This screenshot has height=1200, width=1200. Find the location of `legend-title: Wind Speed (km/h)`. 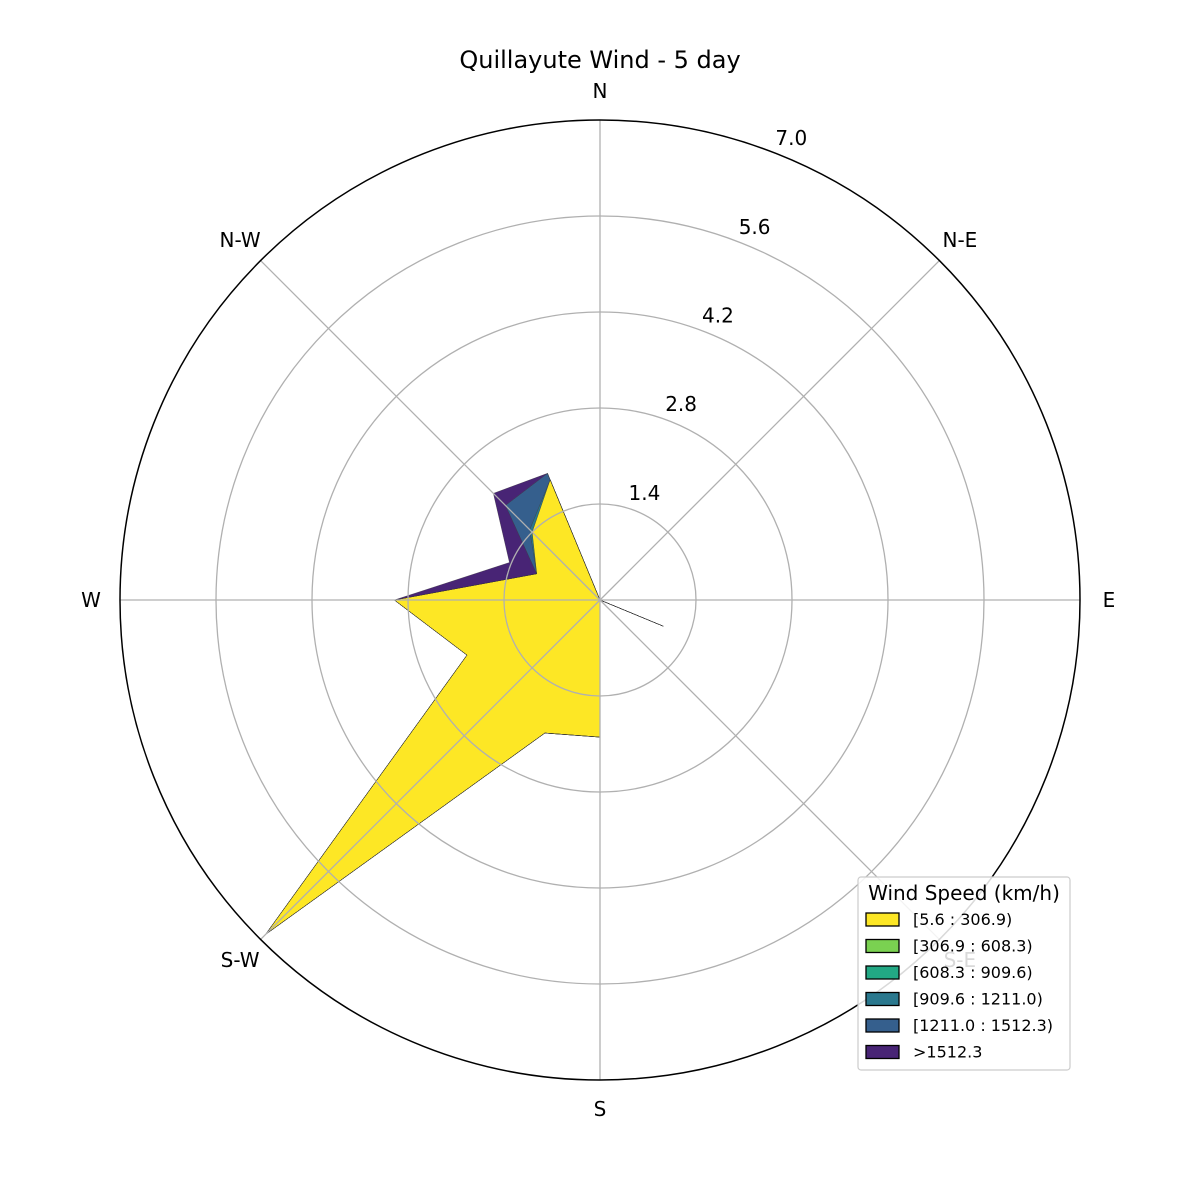

legend-title: Wind Speed (km/h) is located at coordinates (964, 893).